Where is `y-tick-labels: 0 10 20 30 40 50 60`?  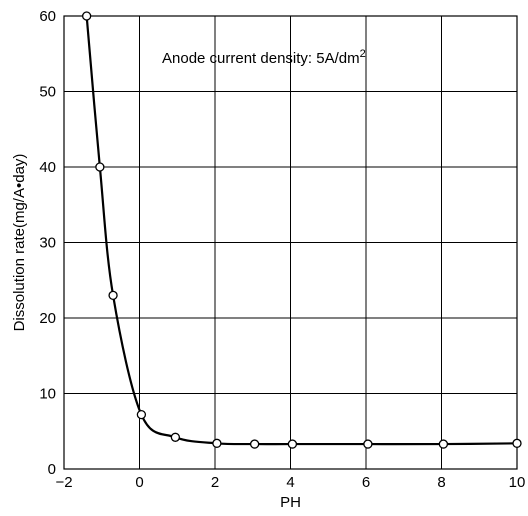
y-tick-labels: 0 10 20 30 40 50 60 is located at coordinates (47, 243).